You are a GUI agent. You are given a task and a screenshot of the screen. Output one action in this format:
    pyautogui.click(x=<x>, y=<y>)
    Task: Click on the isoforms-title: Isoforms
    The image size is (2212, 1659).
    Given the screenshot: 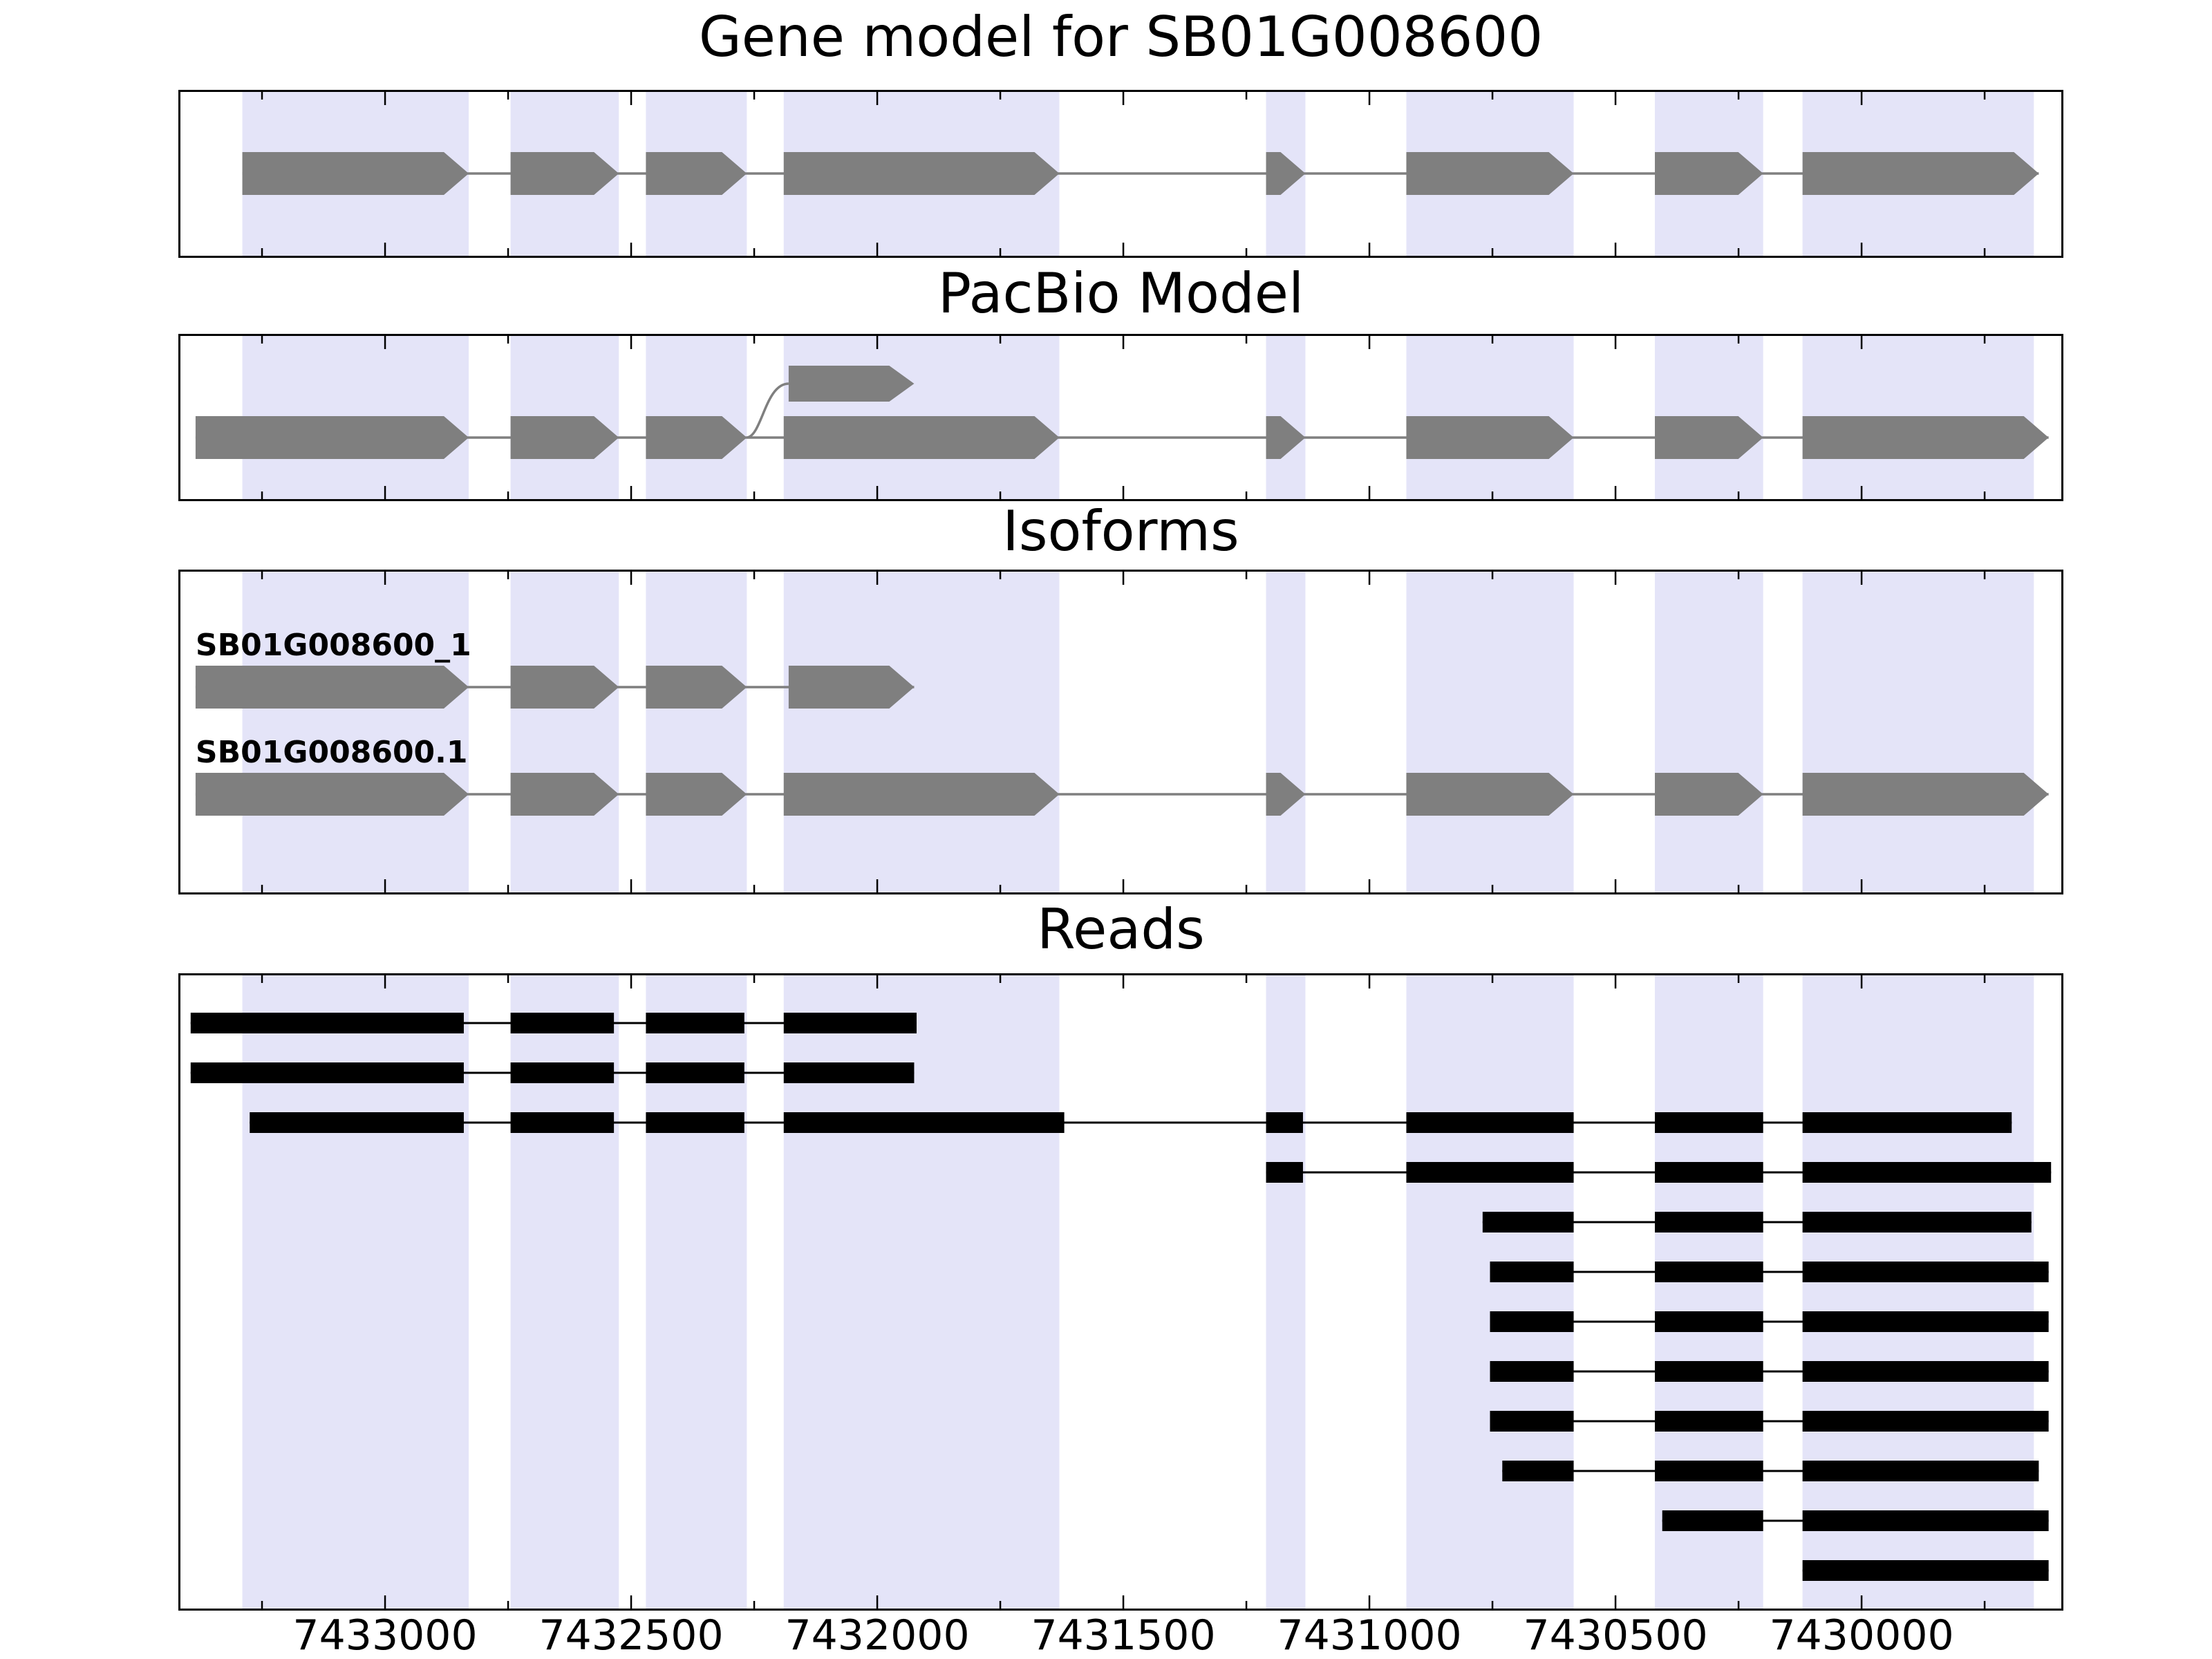 What is the action you would take?
    pyautogui.click(x=1120, y=531)
    